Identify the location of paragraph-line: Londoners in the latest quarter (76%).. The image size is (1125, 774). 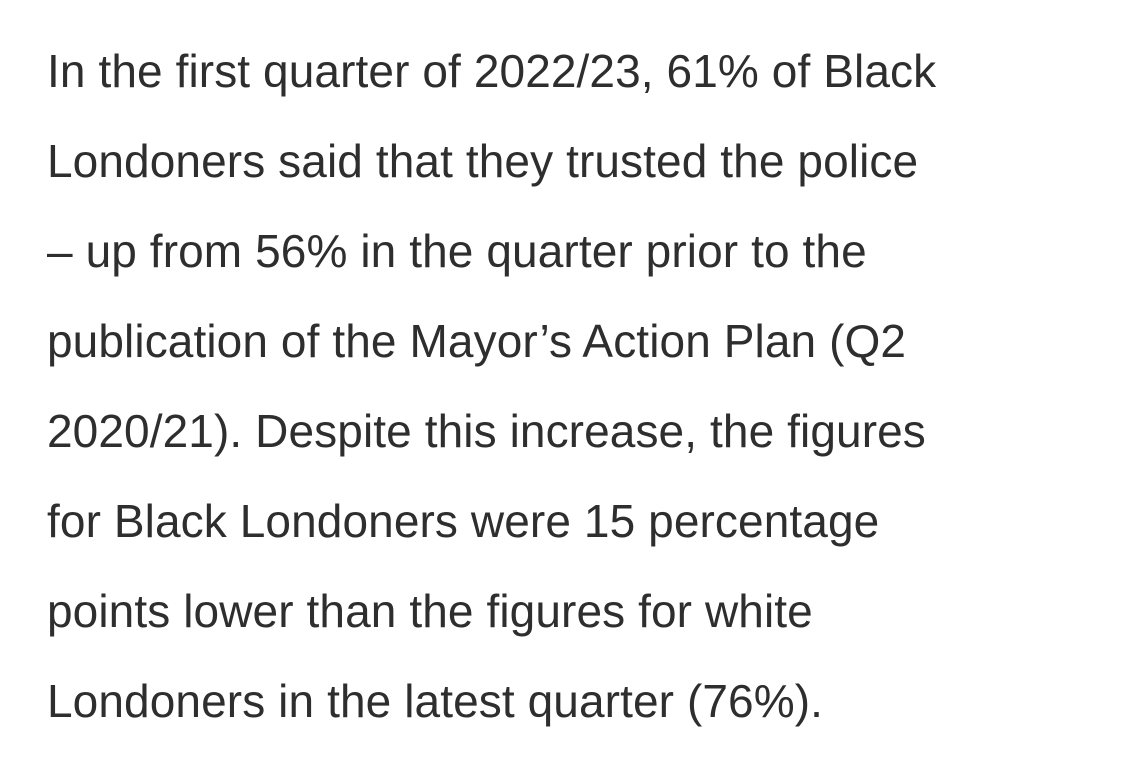
(435, 701).